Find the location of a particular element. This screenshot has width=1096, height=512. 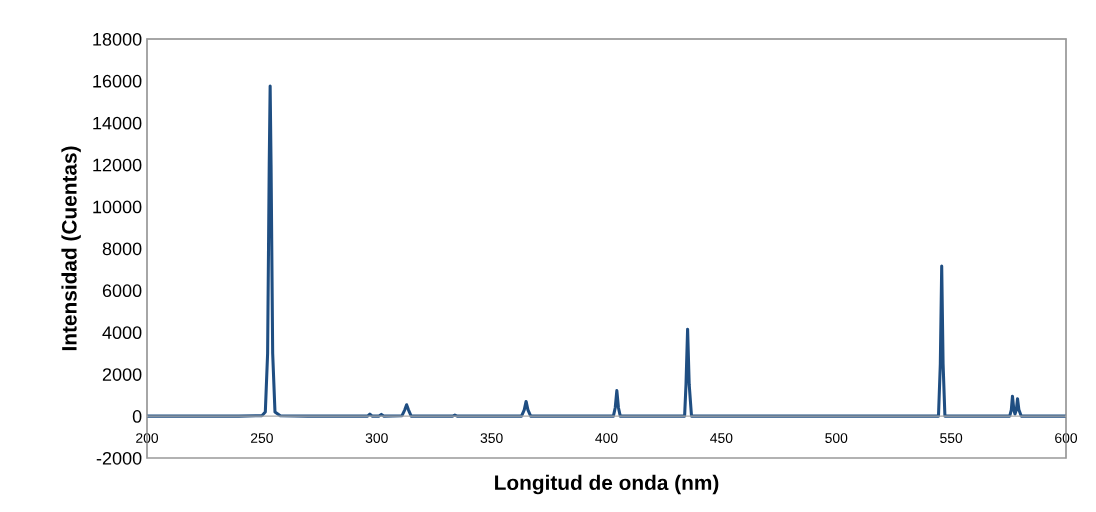

y-tick-label: 6000 is located at coordinates (122, 291).